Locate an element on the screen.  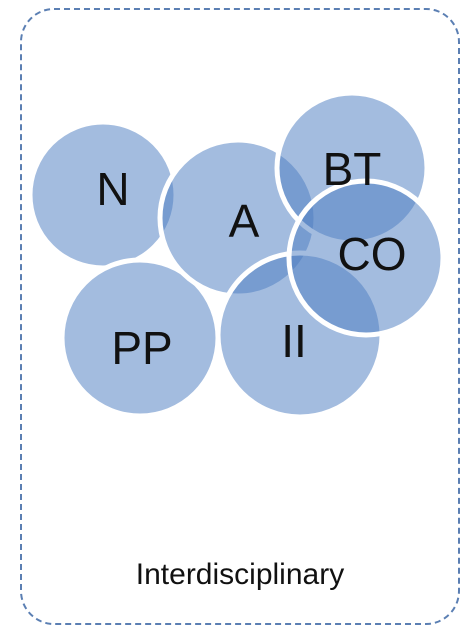
circle-co is located at coordinates (366, 258).